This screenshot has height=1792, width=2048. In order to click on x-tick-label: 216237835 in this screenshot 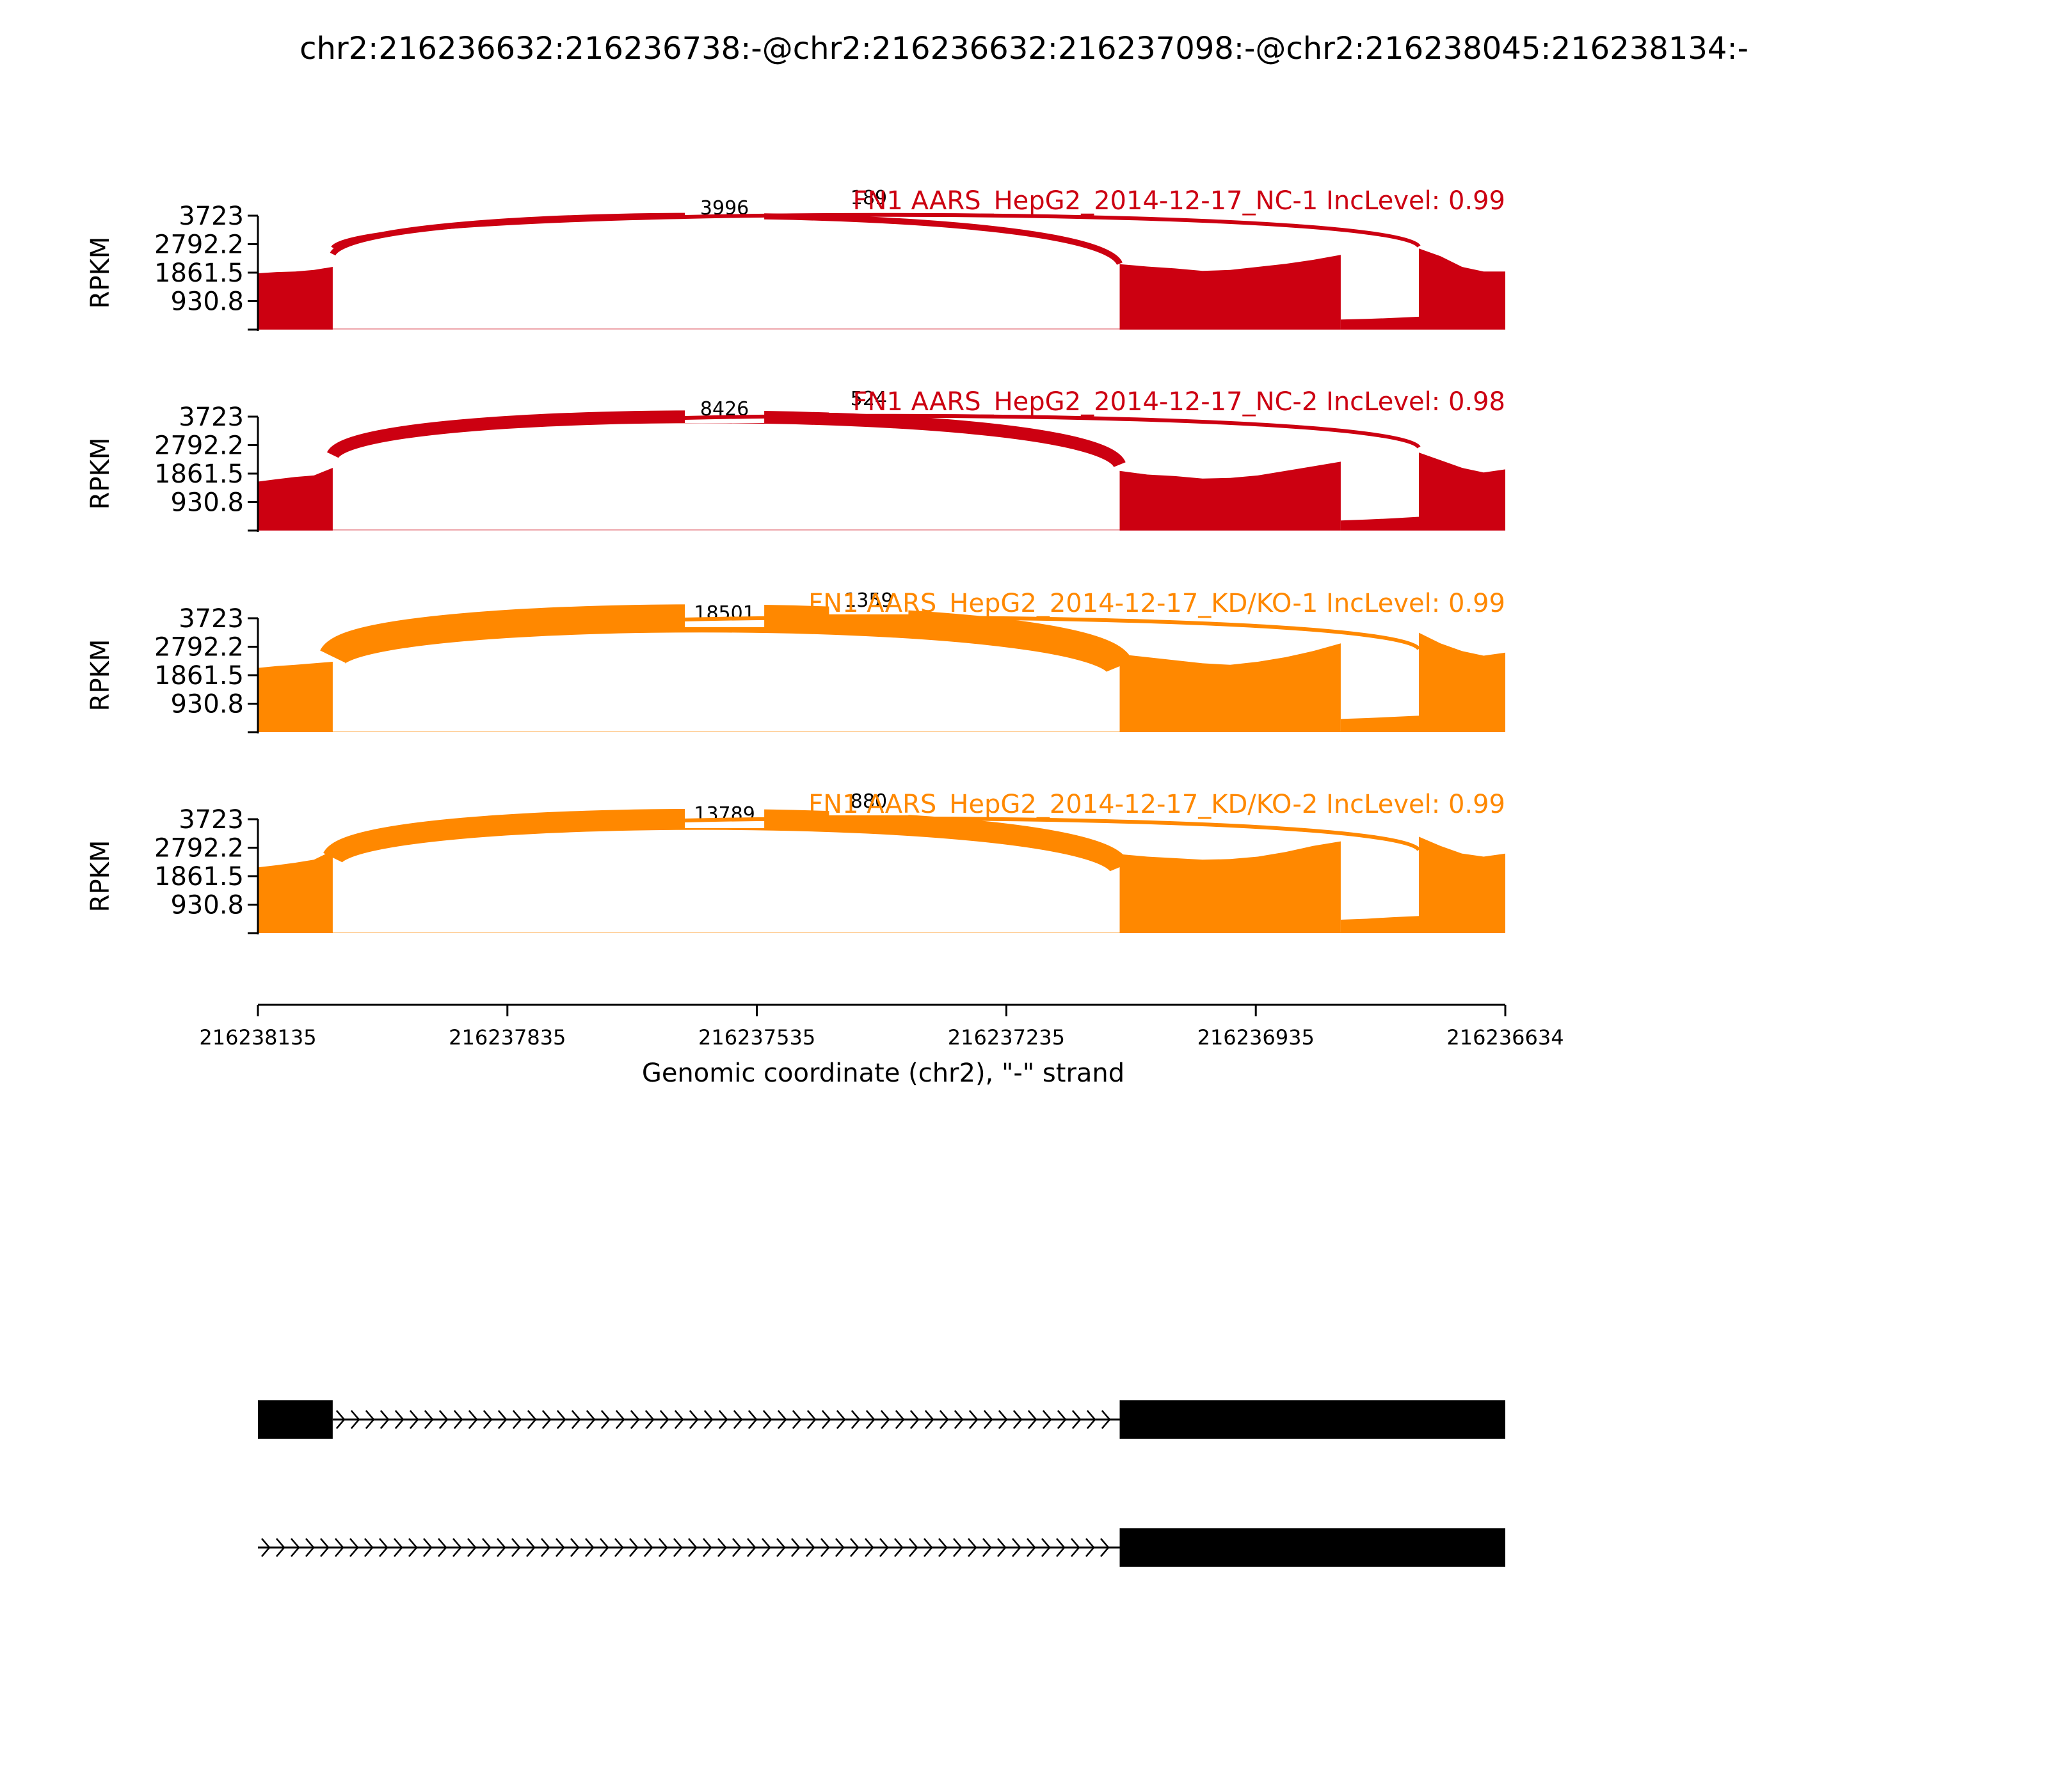, I will do `click(507, 1037)`.